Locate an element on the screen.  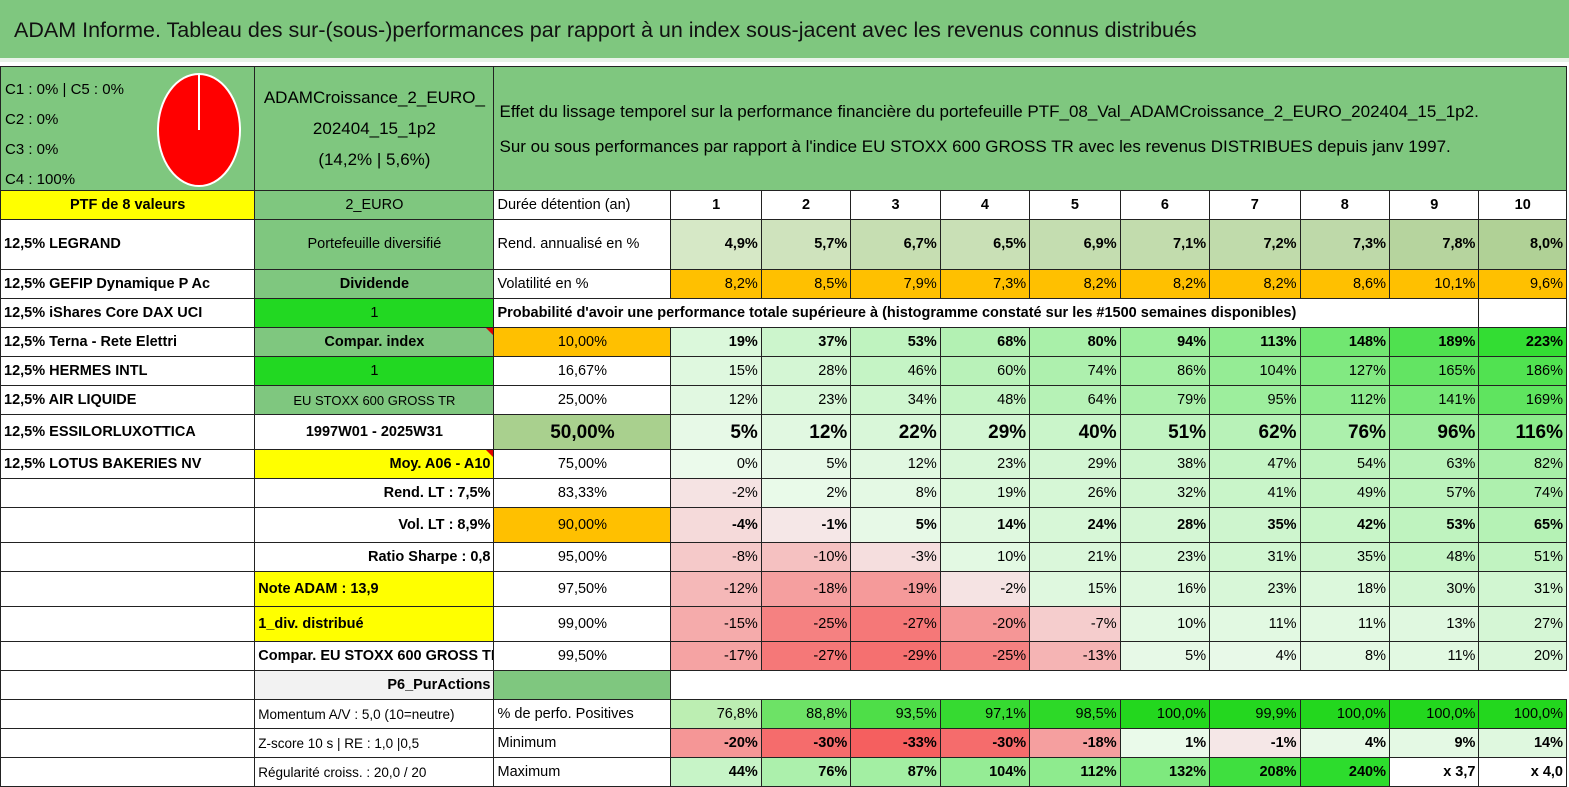
probability-value: 65% is located at coordinates (1522, 525).